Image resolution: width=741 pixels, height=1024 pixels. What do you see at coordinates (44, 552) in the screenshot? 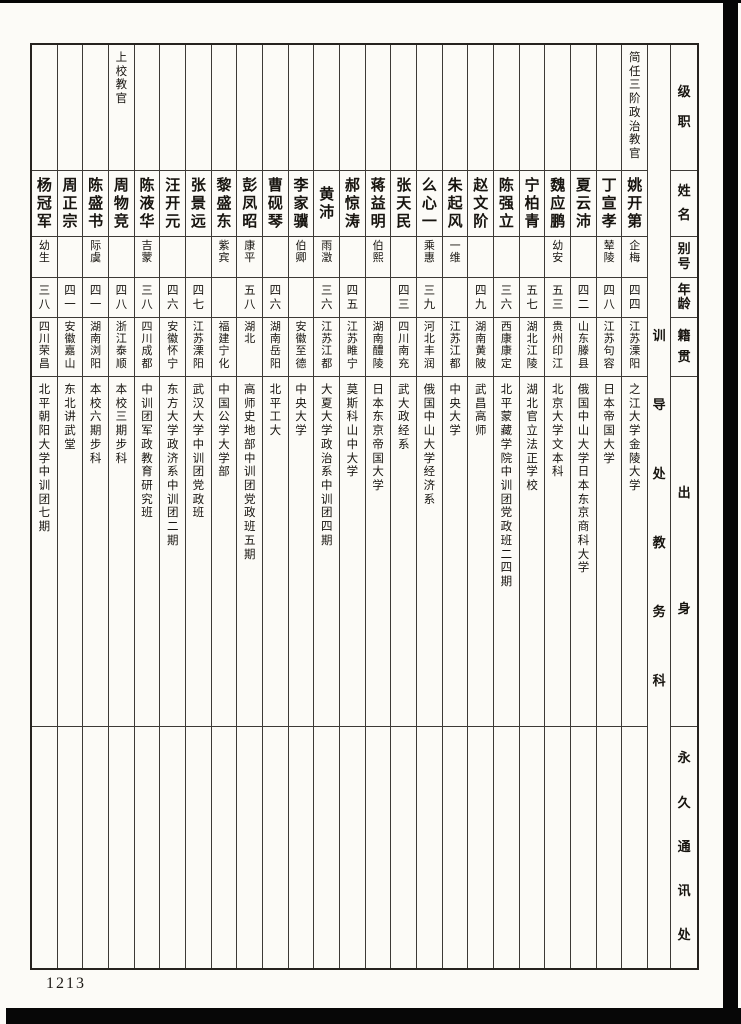
I see `person-background-cell: 北平朝阳大学中训团七期` at bounding box center [44, 552].